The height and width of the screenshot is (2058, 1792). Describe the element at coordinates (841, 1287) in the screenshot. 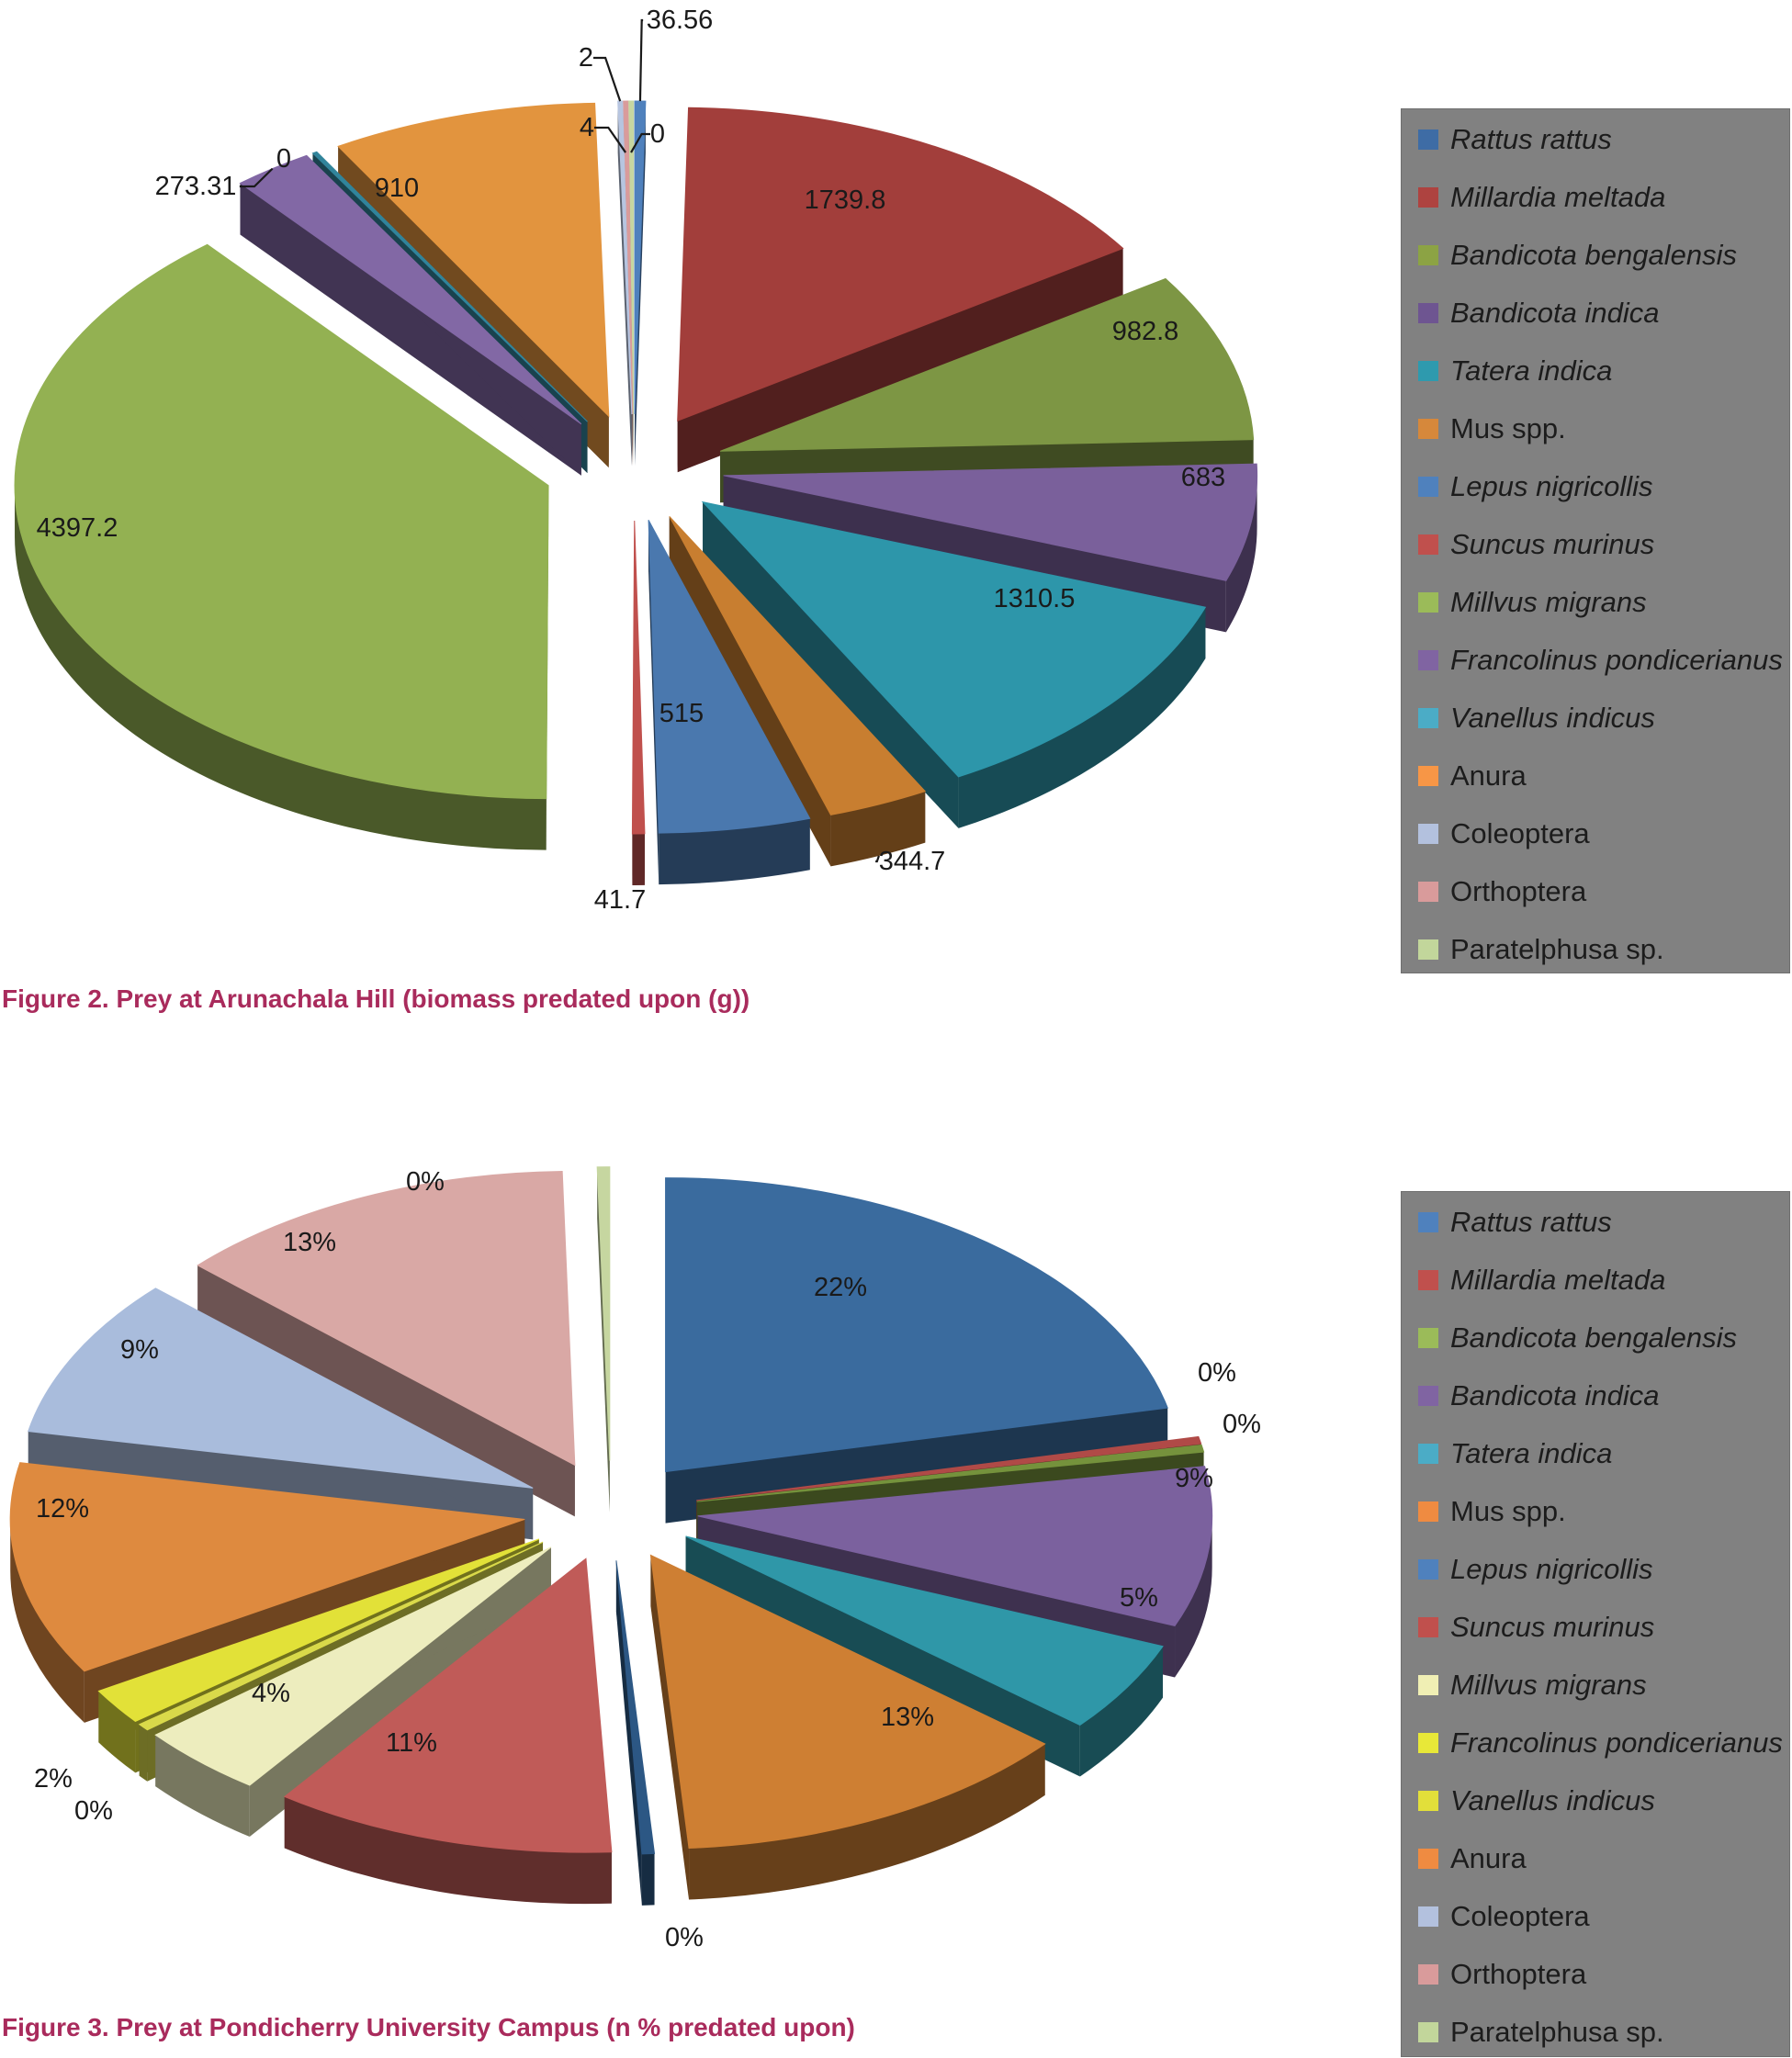

I see `slice-label-rattus-rattus: 22%` at that location.